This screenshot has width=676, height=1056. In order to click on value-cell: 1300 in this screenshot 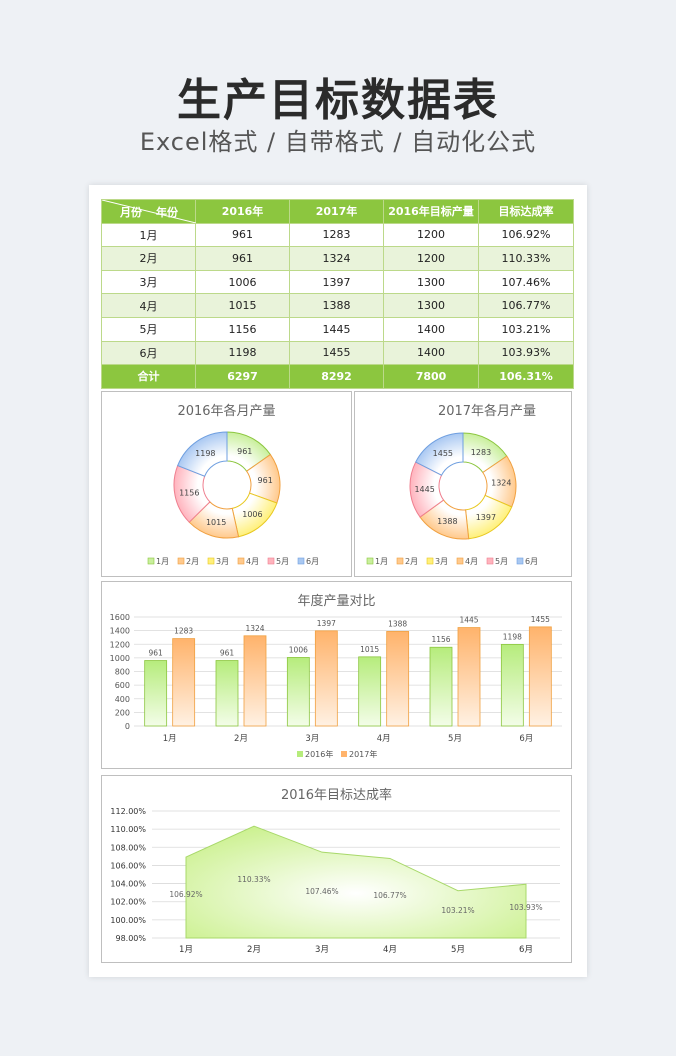, I will do `click(431, 282)`.